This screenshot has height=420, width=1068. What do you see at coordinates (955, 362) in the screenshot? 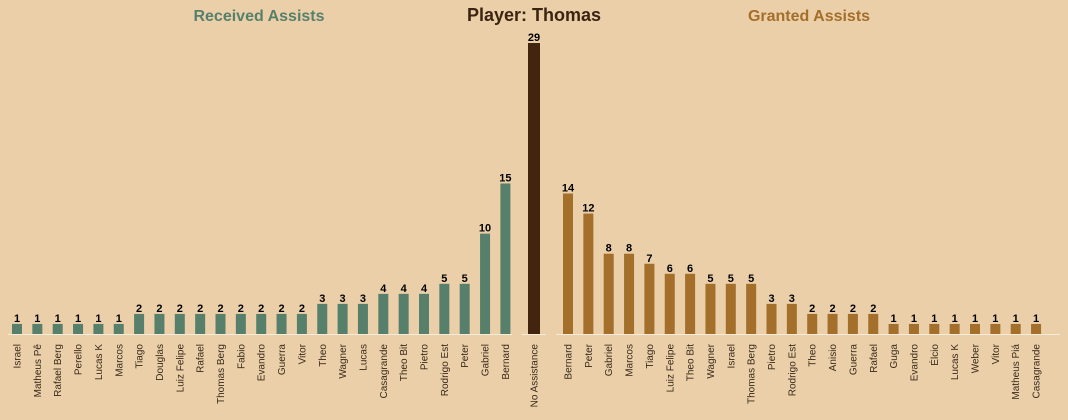
I see `granted-lucas-k-tick-label: Lucas K` at bounding box center [955, 362].